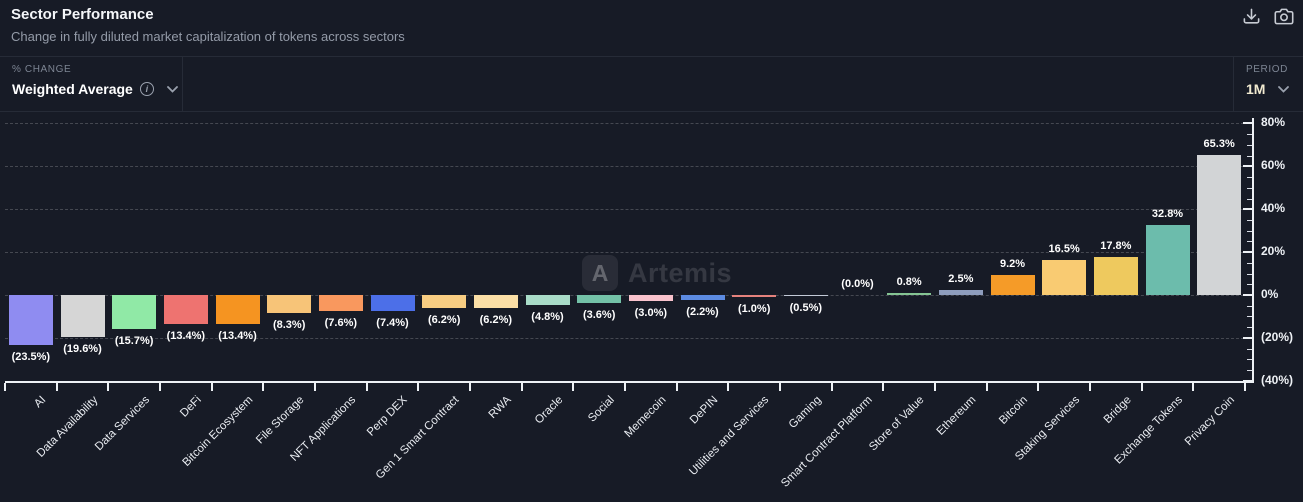 This screenshot has height=502, width=1303. I want to click on bar-gaming, so click(805, 296).